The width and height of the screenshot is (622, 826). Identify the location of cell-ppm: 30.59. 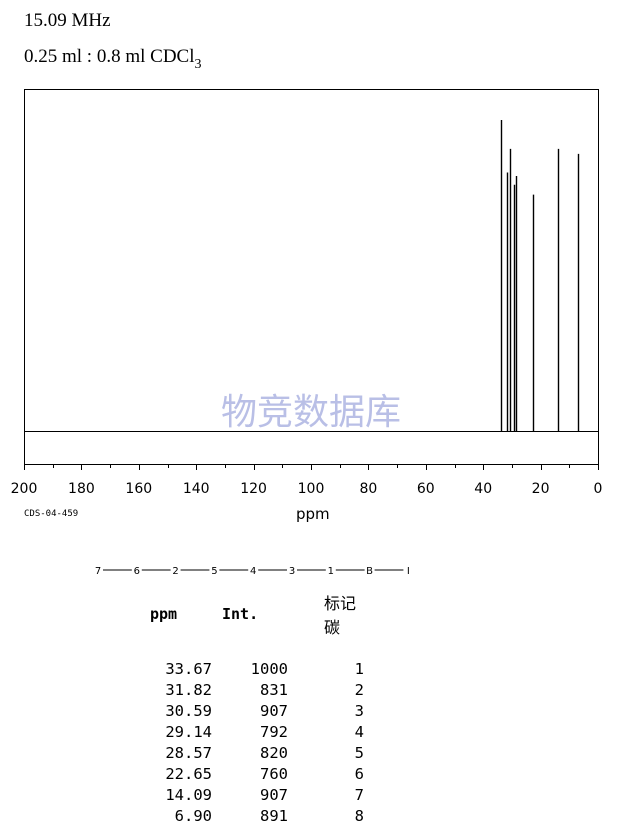
(188, 710).